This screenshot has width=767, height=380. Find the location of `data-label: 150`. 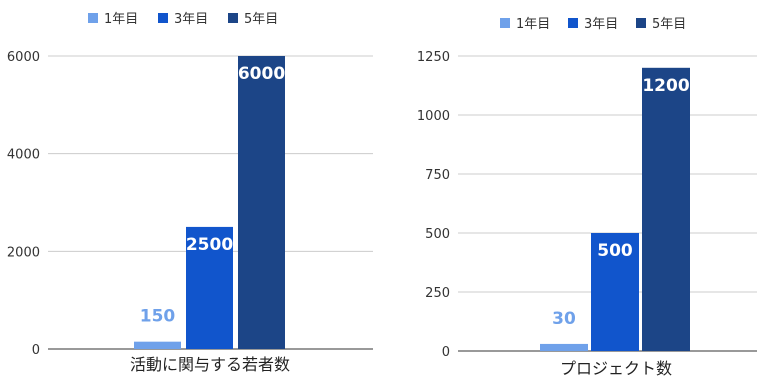

data-label: 150 is located at coordinates (158, 317).